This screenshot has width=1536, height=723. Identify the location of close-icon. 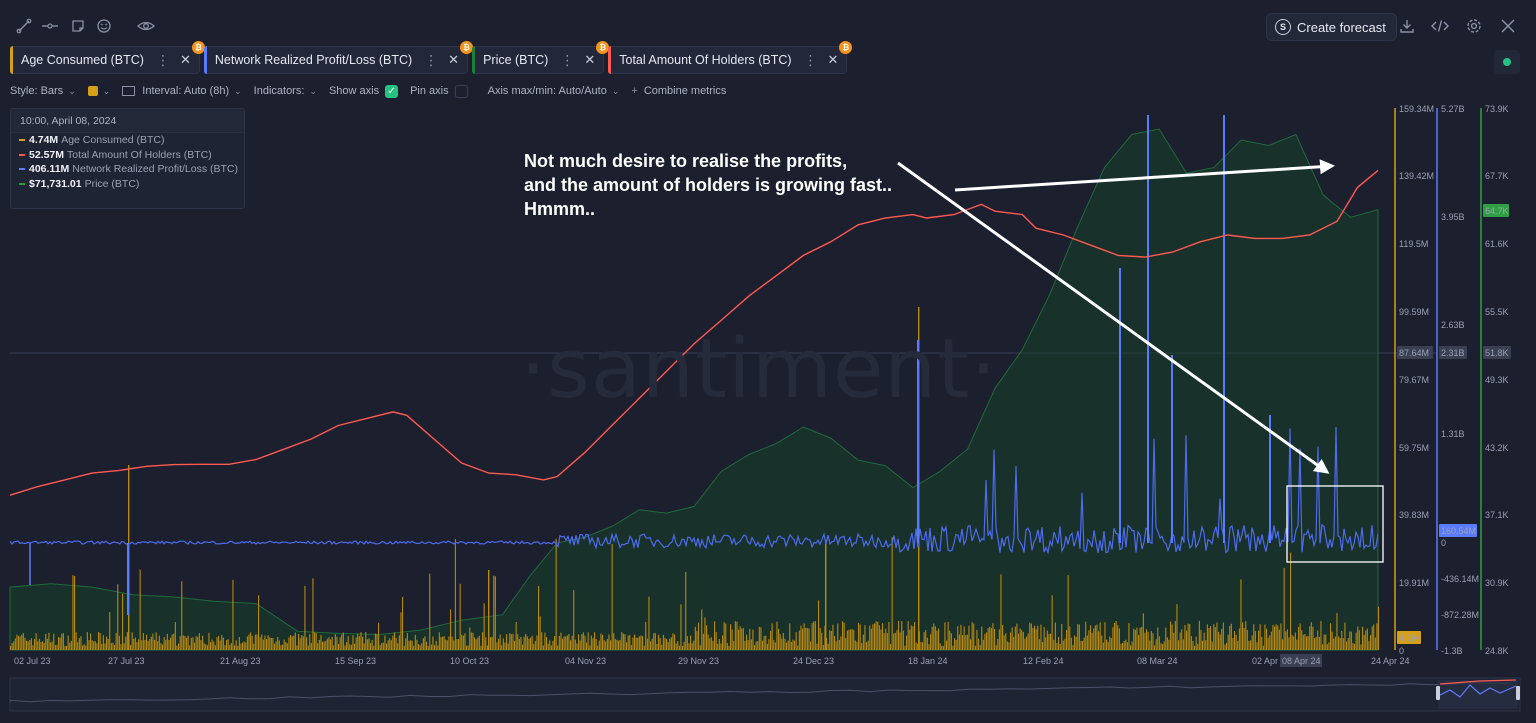
(1508, 26).